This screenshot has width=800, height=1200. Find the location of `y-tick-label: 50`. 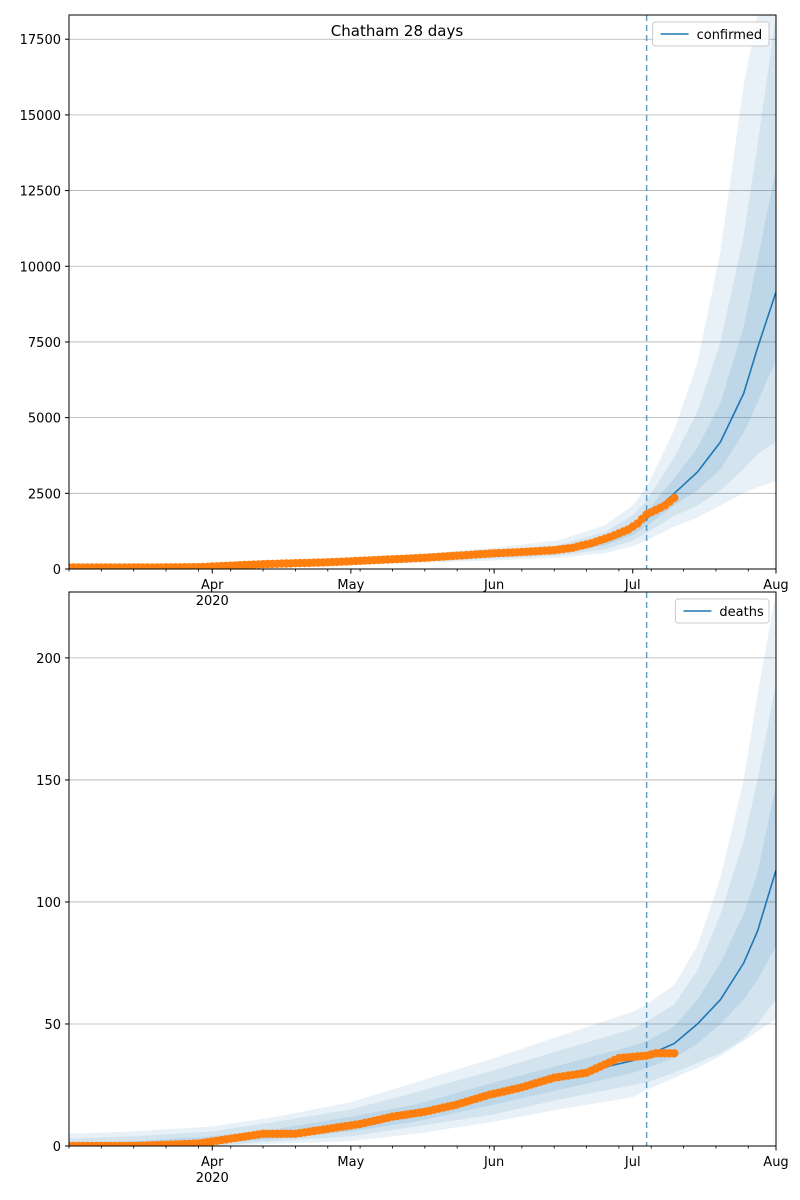

y-tick-label: 50 is located at coordinates (52, 1025).